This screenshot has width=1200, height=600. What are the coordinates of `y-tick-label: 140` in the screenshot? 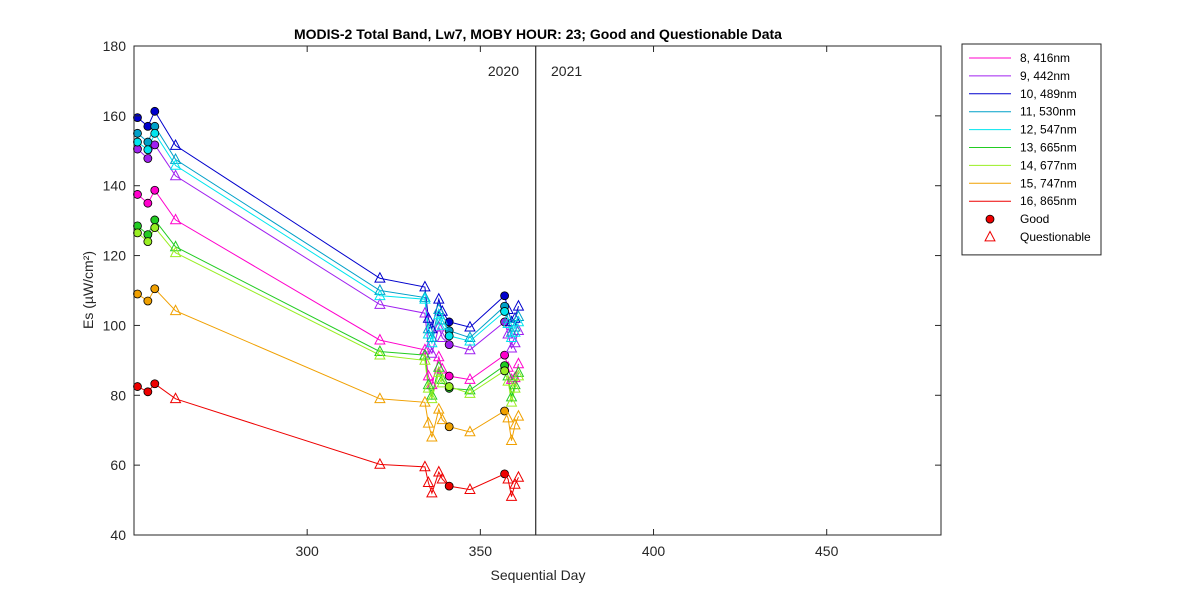 It's located at (115, 186).